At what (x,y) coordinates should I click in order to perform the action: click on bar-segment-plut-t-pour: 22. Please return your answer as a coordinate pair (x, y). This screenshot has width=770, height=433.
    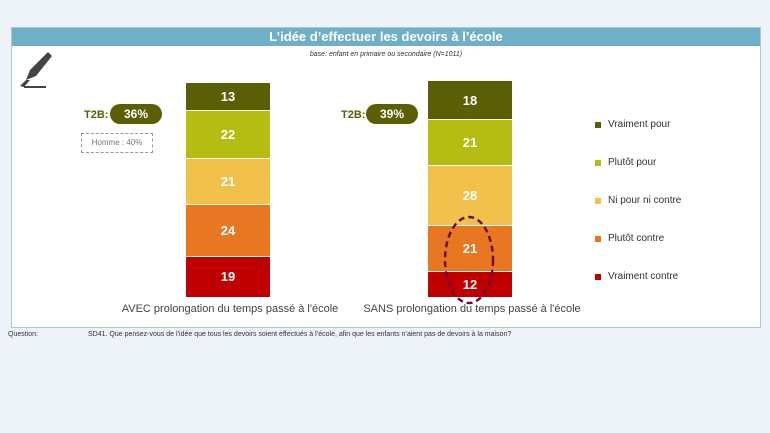
    Looking at the image, I should click on (228, 134).